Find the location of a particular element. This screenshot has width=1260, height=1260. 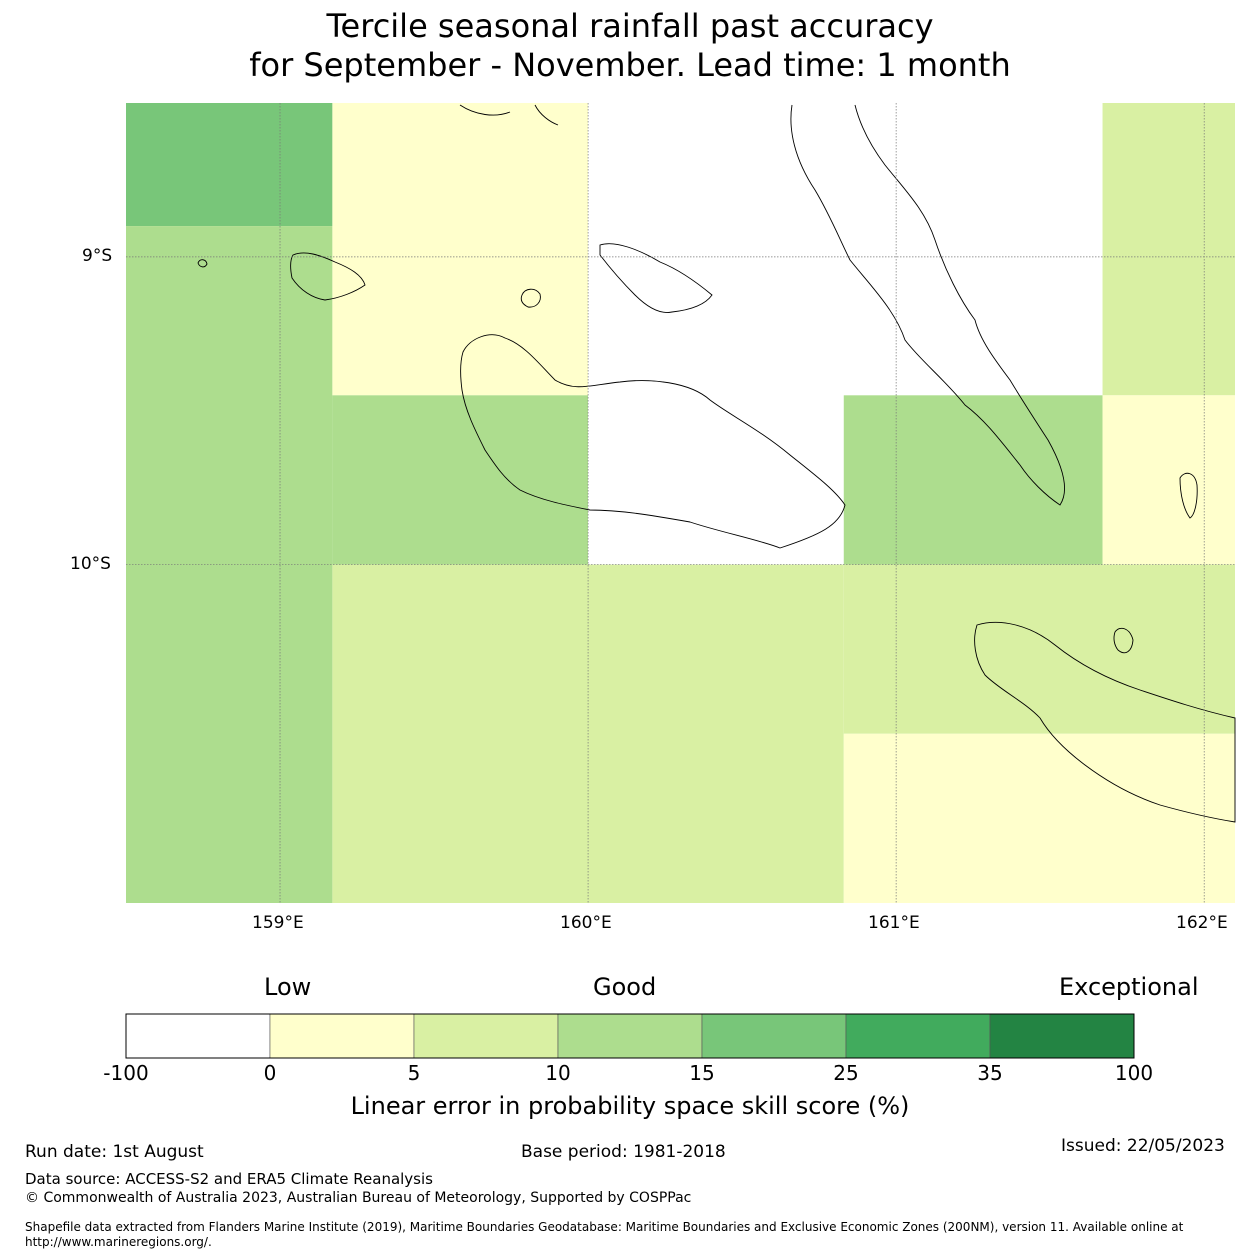

colorbar-category-good: Good is located at coordinates (625, 987).